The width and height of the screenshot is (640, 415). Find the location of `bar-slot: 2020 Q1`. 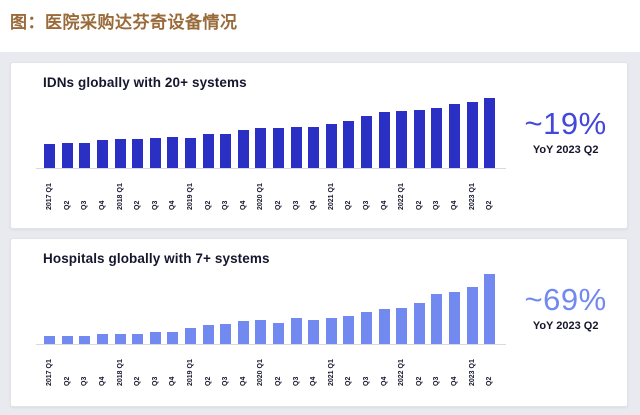

bar-slot: 2020 Q1 is located at coordinates (261, 330).